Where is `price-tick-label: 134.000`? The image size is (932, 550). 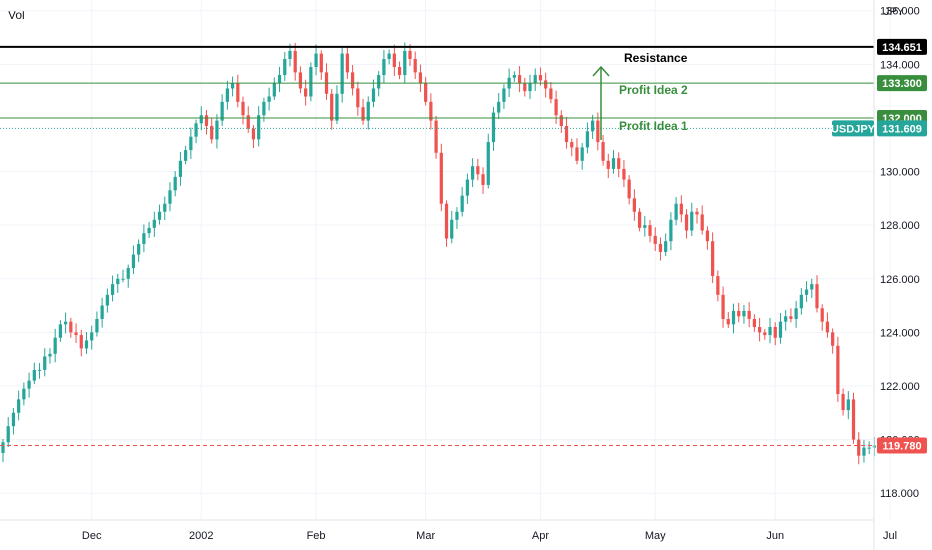 price-tick-label: 134.000 is located at coordinates (900, 65).